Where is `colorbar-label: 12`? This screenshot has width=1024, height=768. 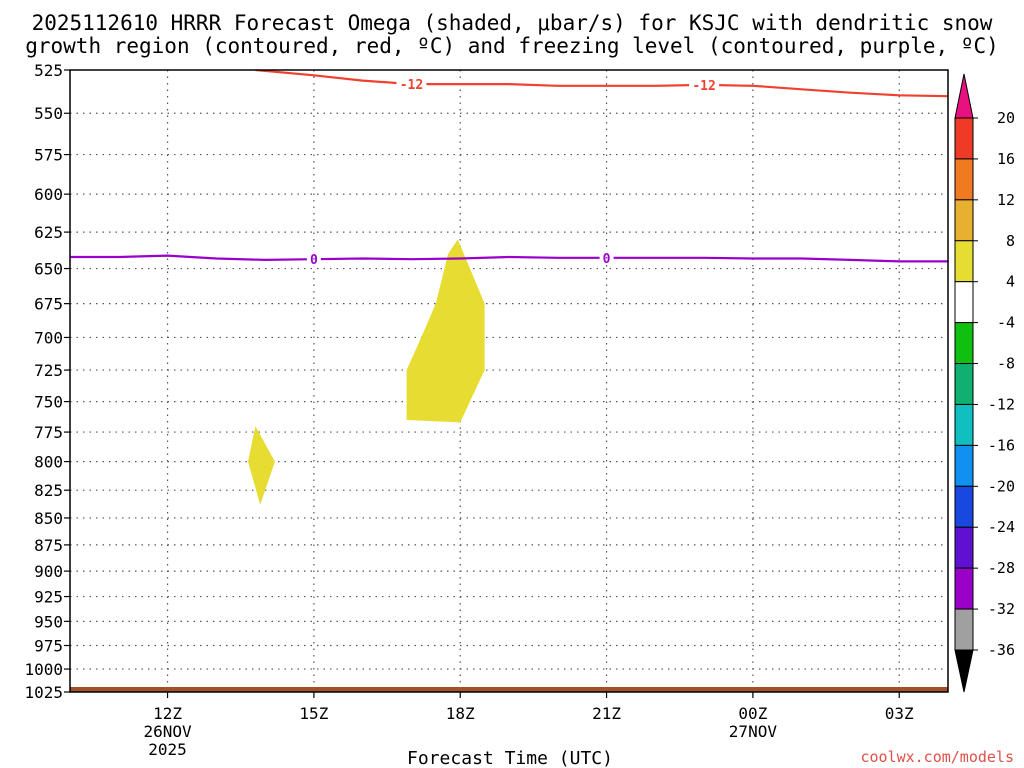 colorbar-label: 12 is located at coordinates (1006, 200).